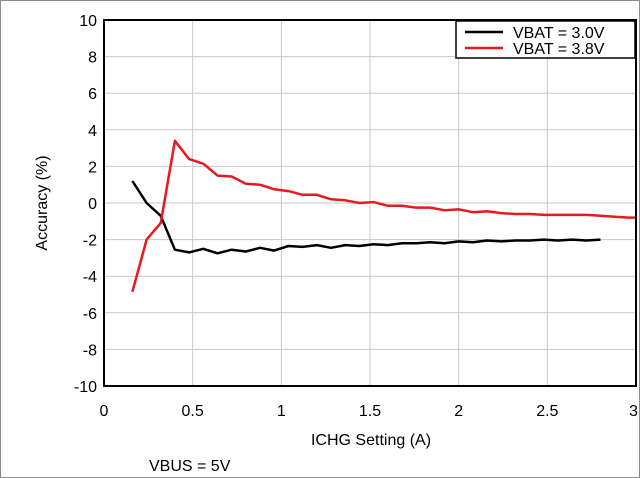 This screenshot has height=478, width=640. Describe the element at coordinates (90, 350) in the screenshot. I see `y-tick-label: -8` at that location.